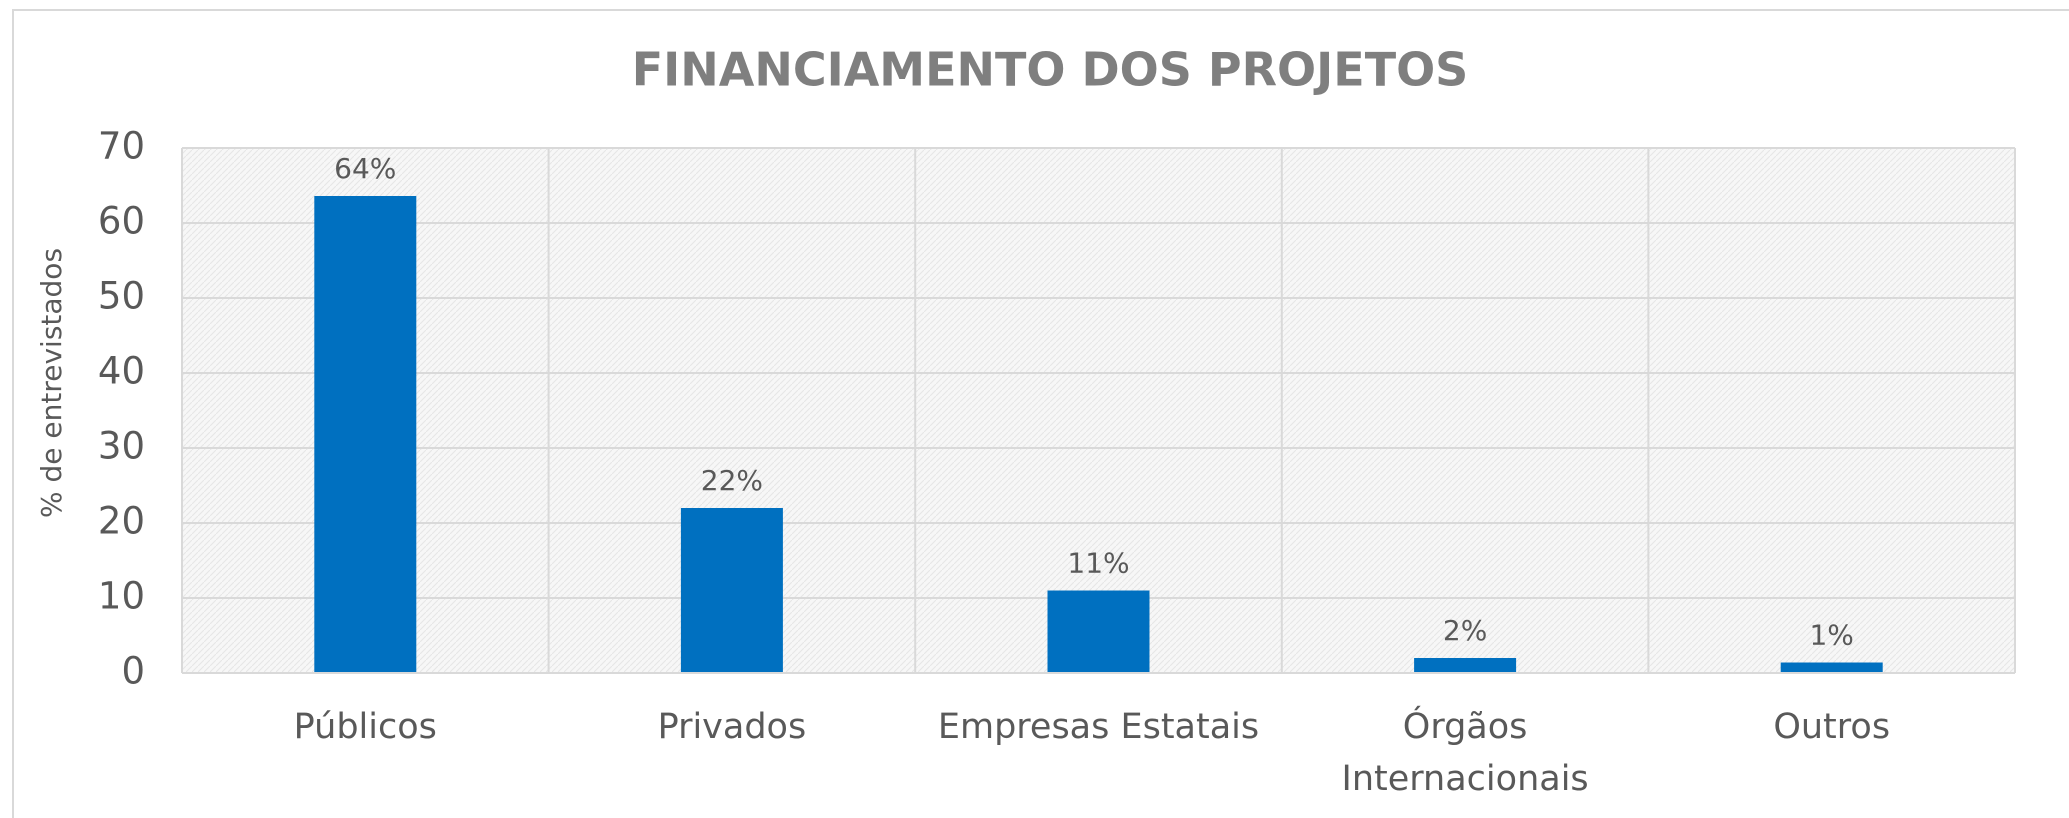 This screenshot has height=818, width=2069. What do you see at coordinates (365, 168) in the screenshot?
I see `data-label: 64%` at bounding box center [365, 168].